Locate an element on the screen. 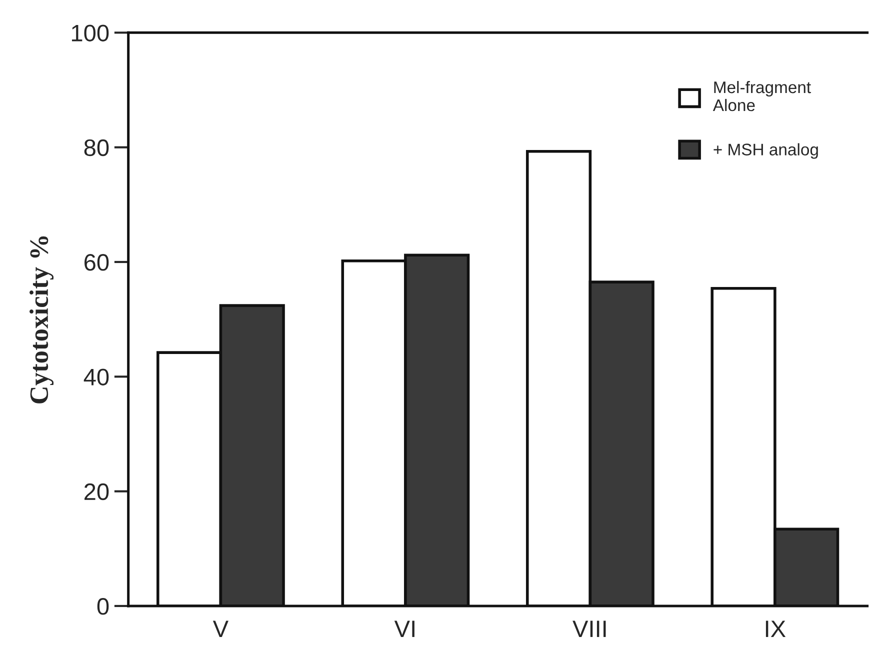  y-tick-label: 0 is located at coordinates (103, 606).